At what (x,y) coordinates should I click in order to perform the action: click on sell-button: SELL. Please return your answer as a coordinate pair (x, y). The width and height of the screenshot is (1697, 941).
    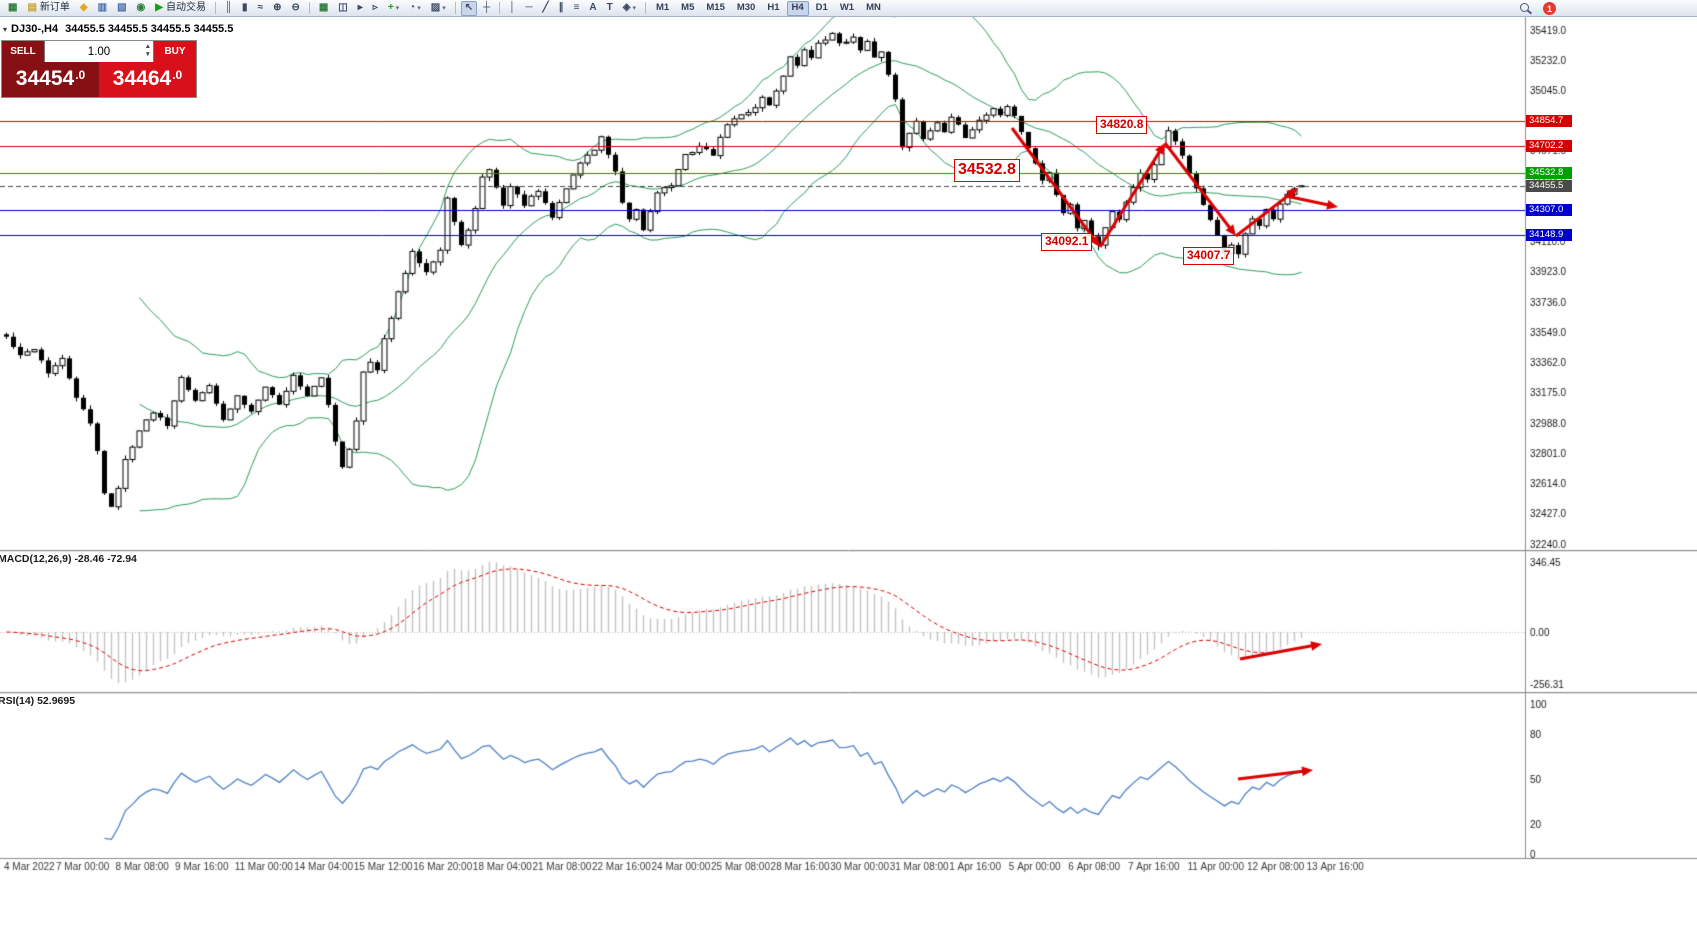
    Looking at the image, I should click on (23, 51).